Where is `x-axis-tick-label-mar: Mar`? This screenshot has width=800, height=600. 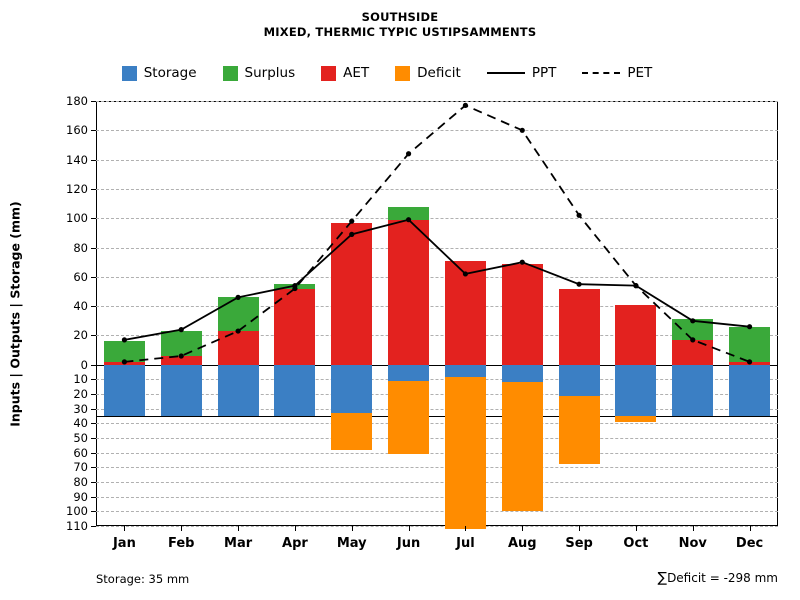
x-axis-tick-label-mar: Mar is located at coordinates (238, 543).